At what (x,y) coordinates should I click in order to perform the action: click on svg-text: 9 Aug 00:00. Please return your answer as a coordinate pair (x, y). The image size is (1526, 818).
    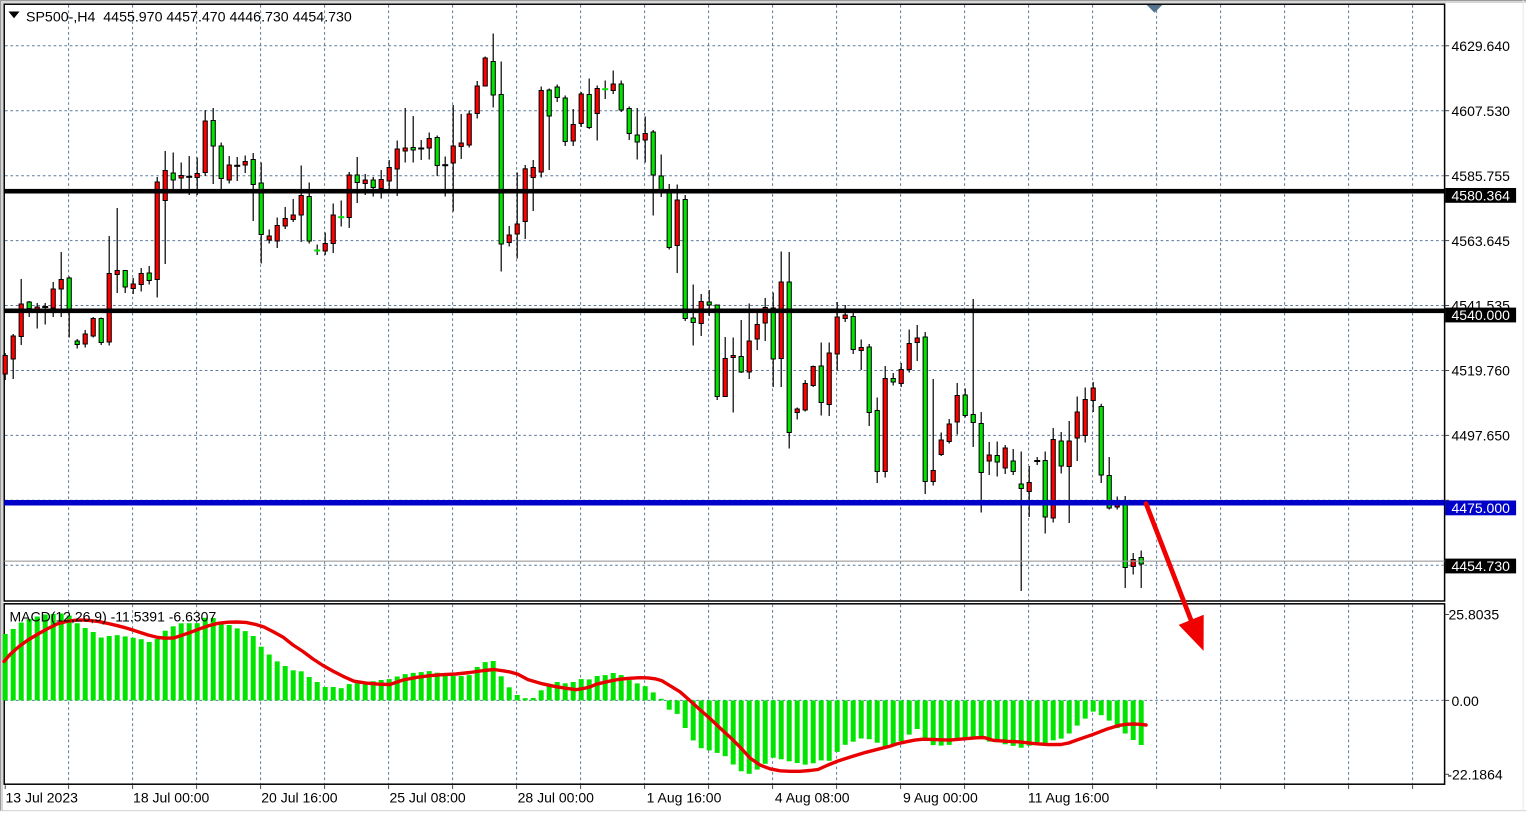
    Looking at the image, I should click on (940, 798).